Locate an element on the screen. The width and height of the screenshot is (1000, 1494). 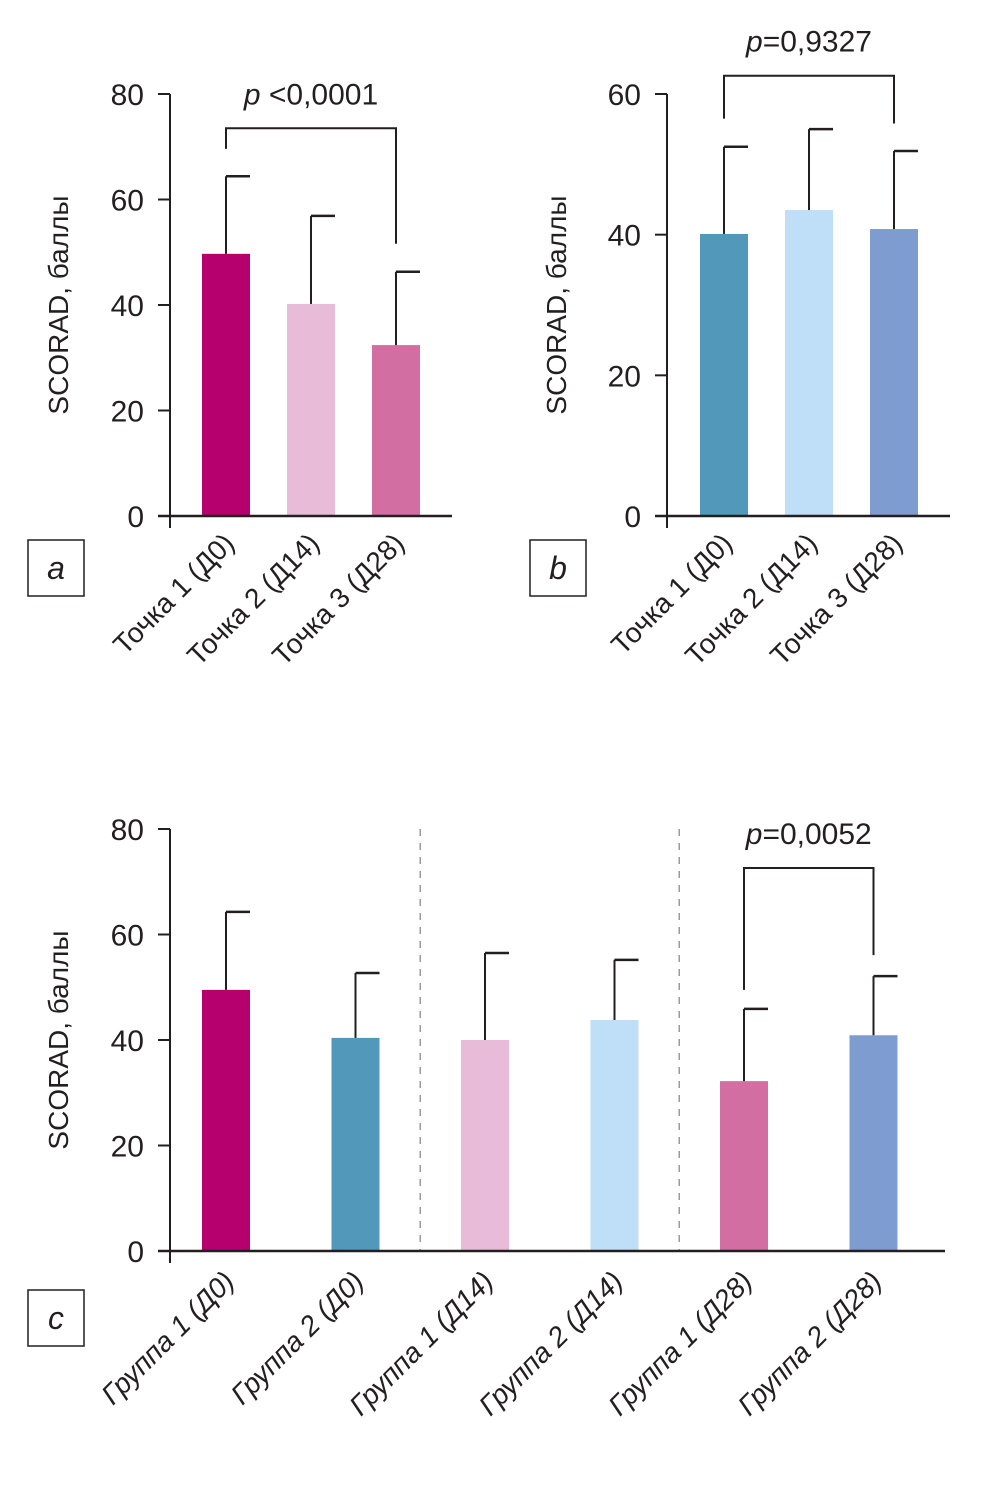
panel-letter: b is located at coordinates (558, 568).